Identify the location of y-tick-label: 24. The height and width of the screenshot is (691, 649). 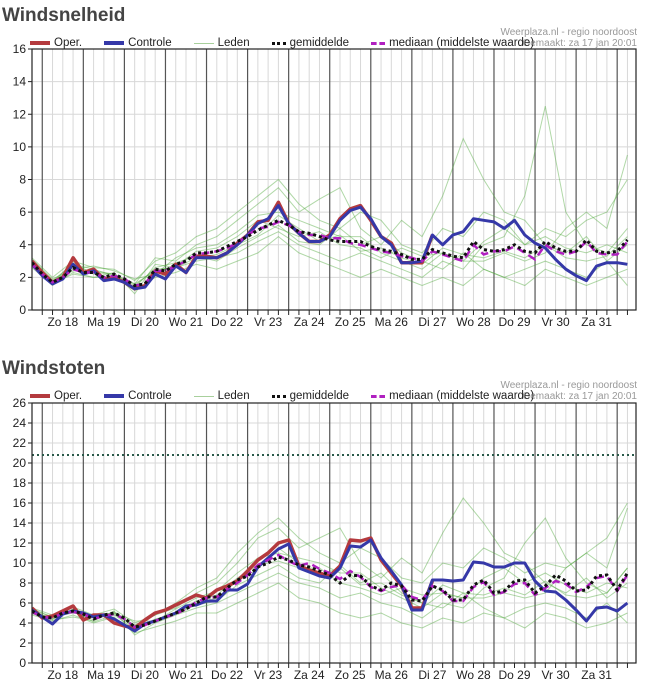
(20, 423).